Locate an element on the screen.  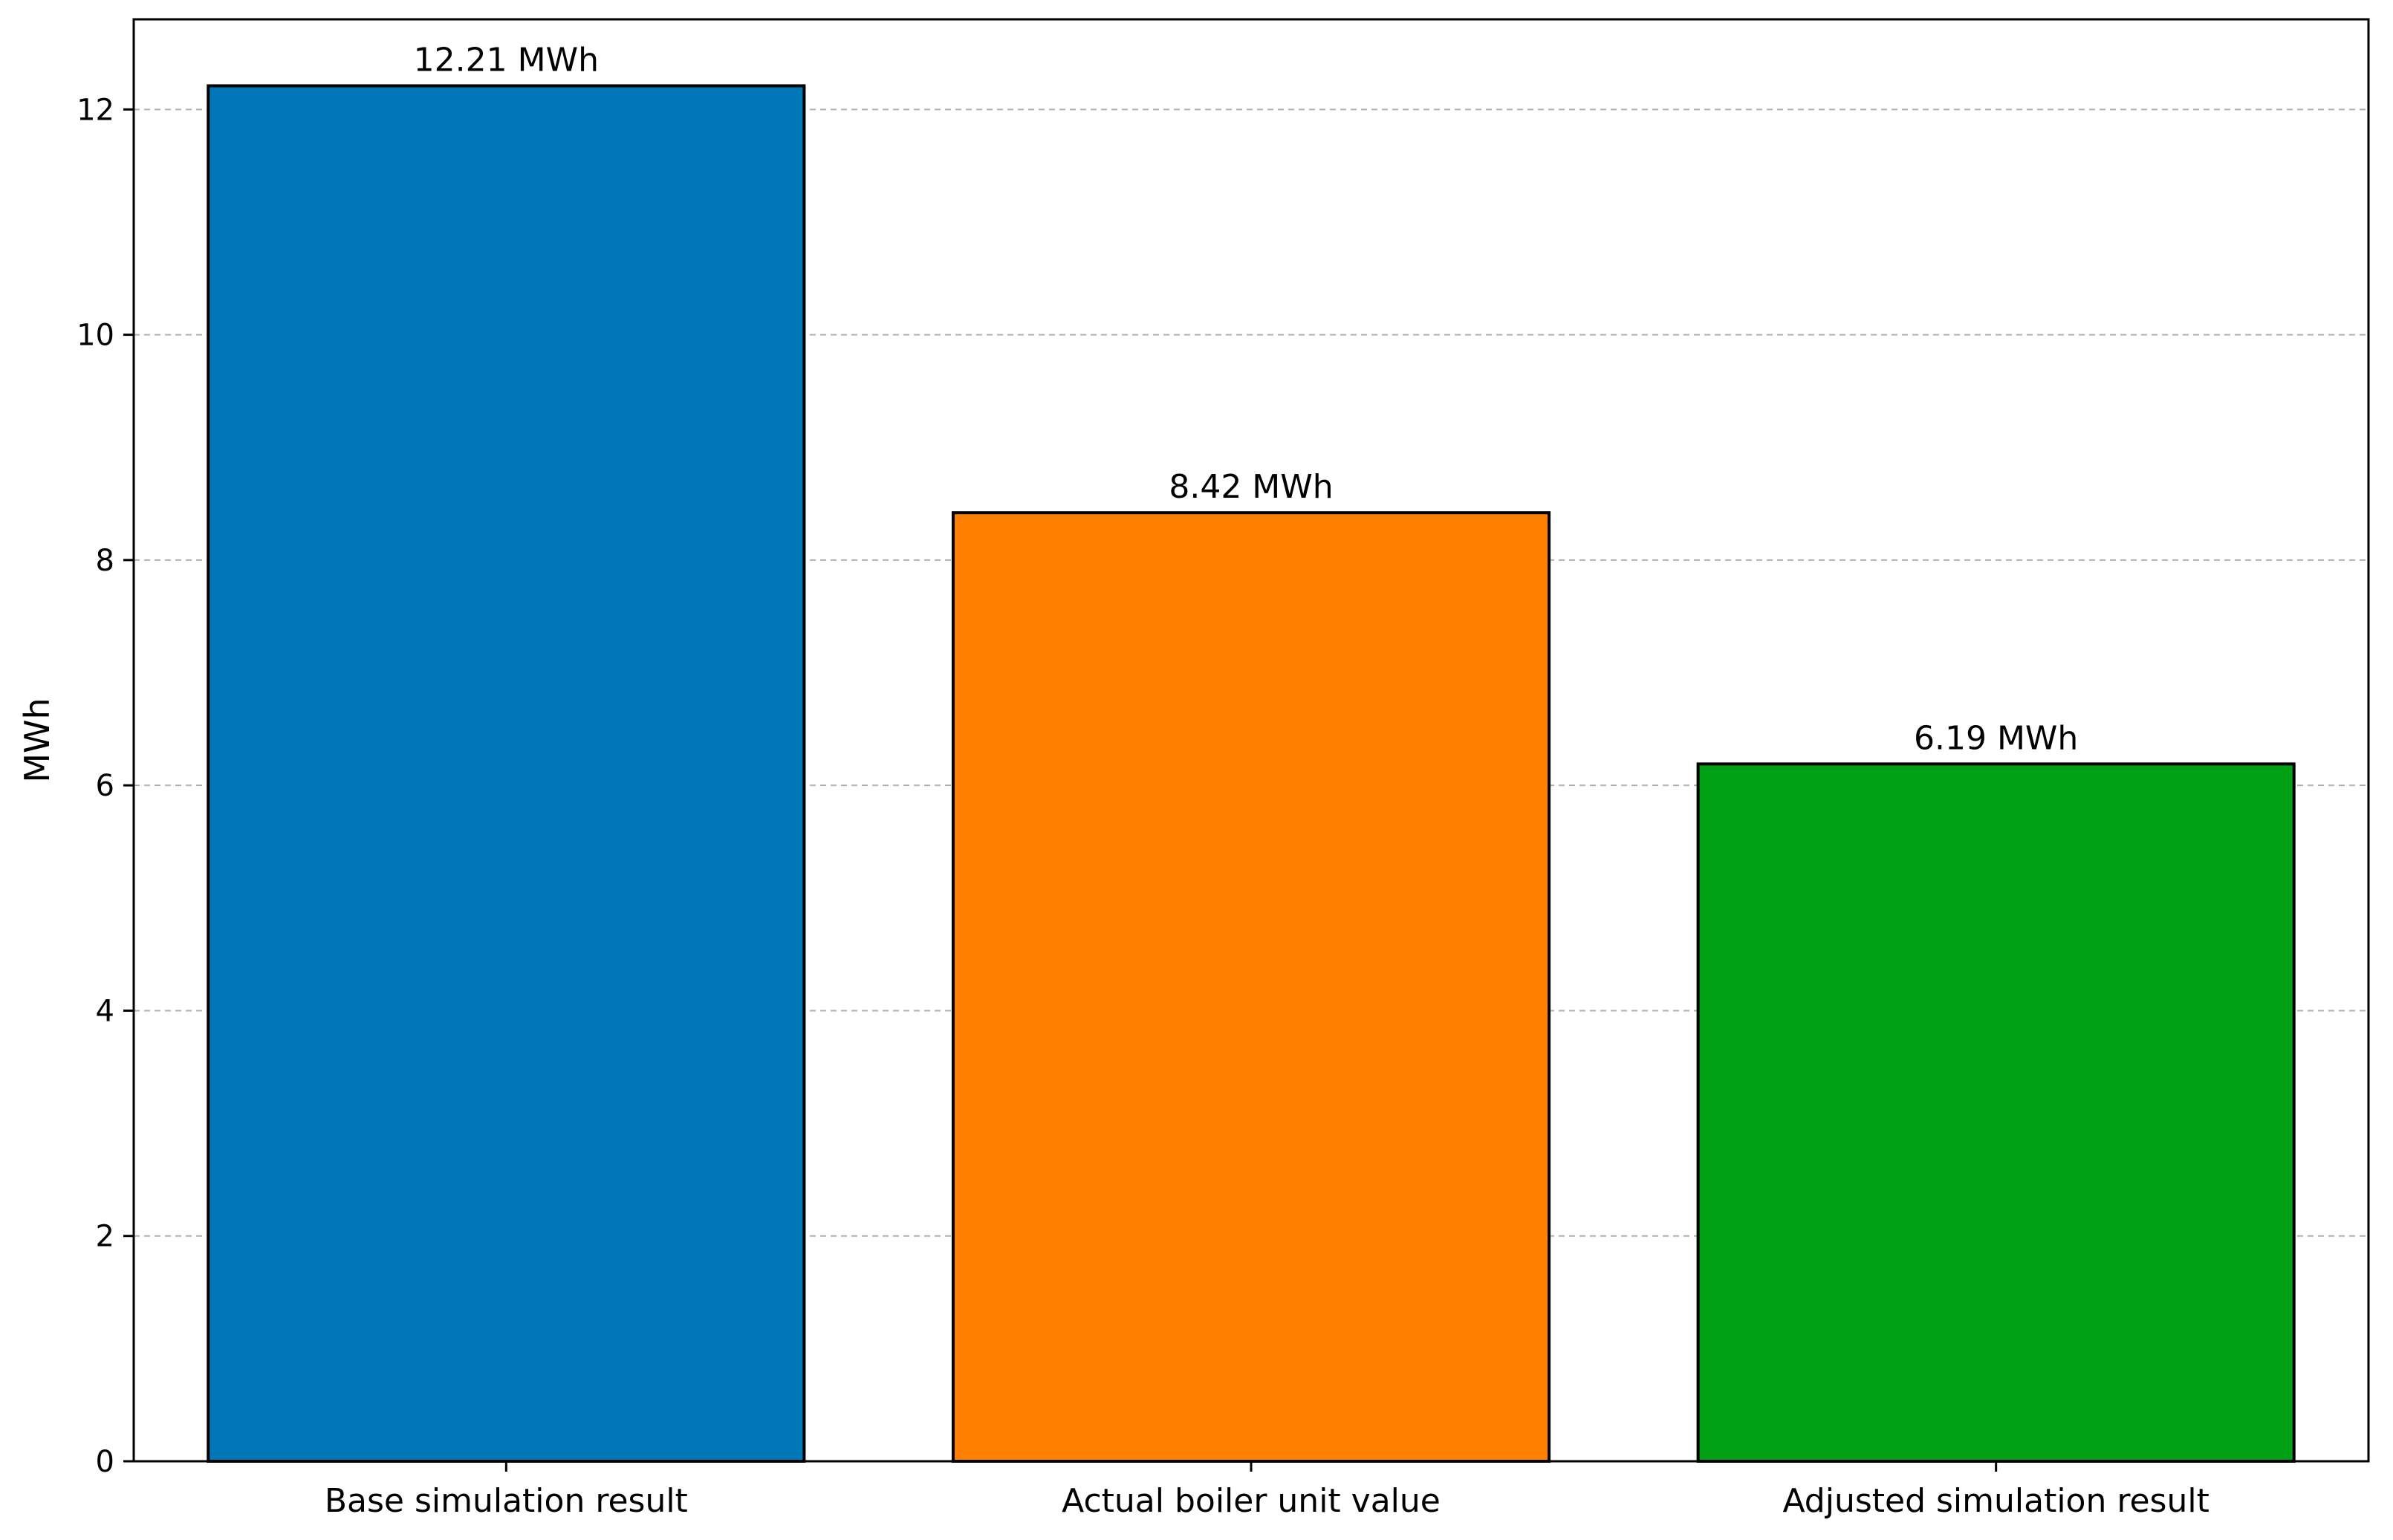
x-tick-label: Base simulation result is located at coordinates (506, 1501).